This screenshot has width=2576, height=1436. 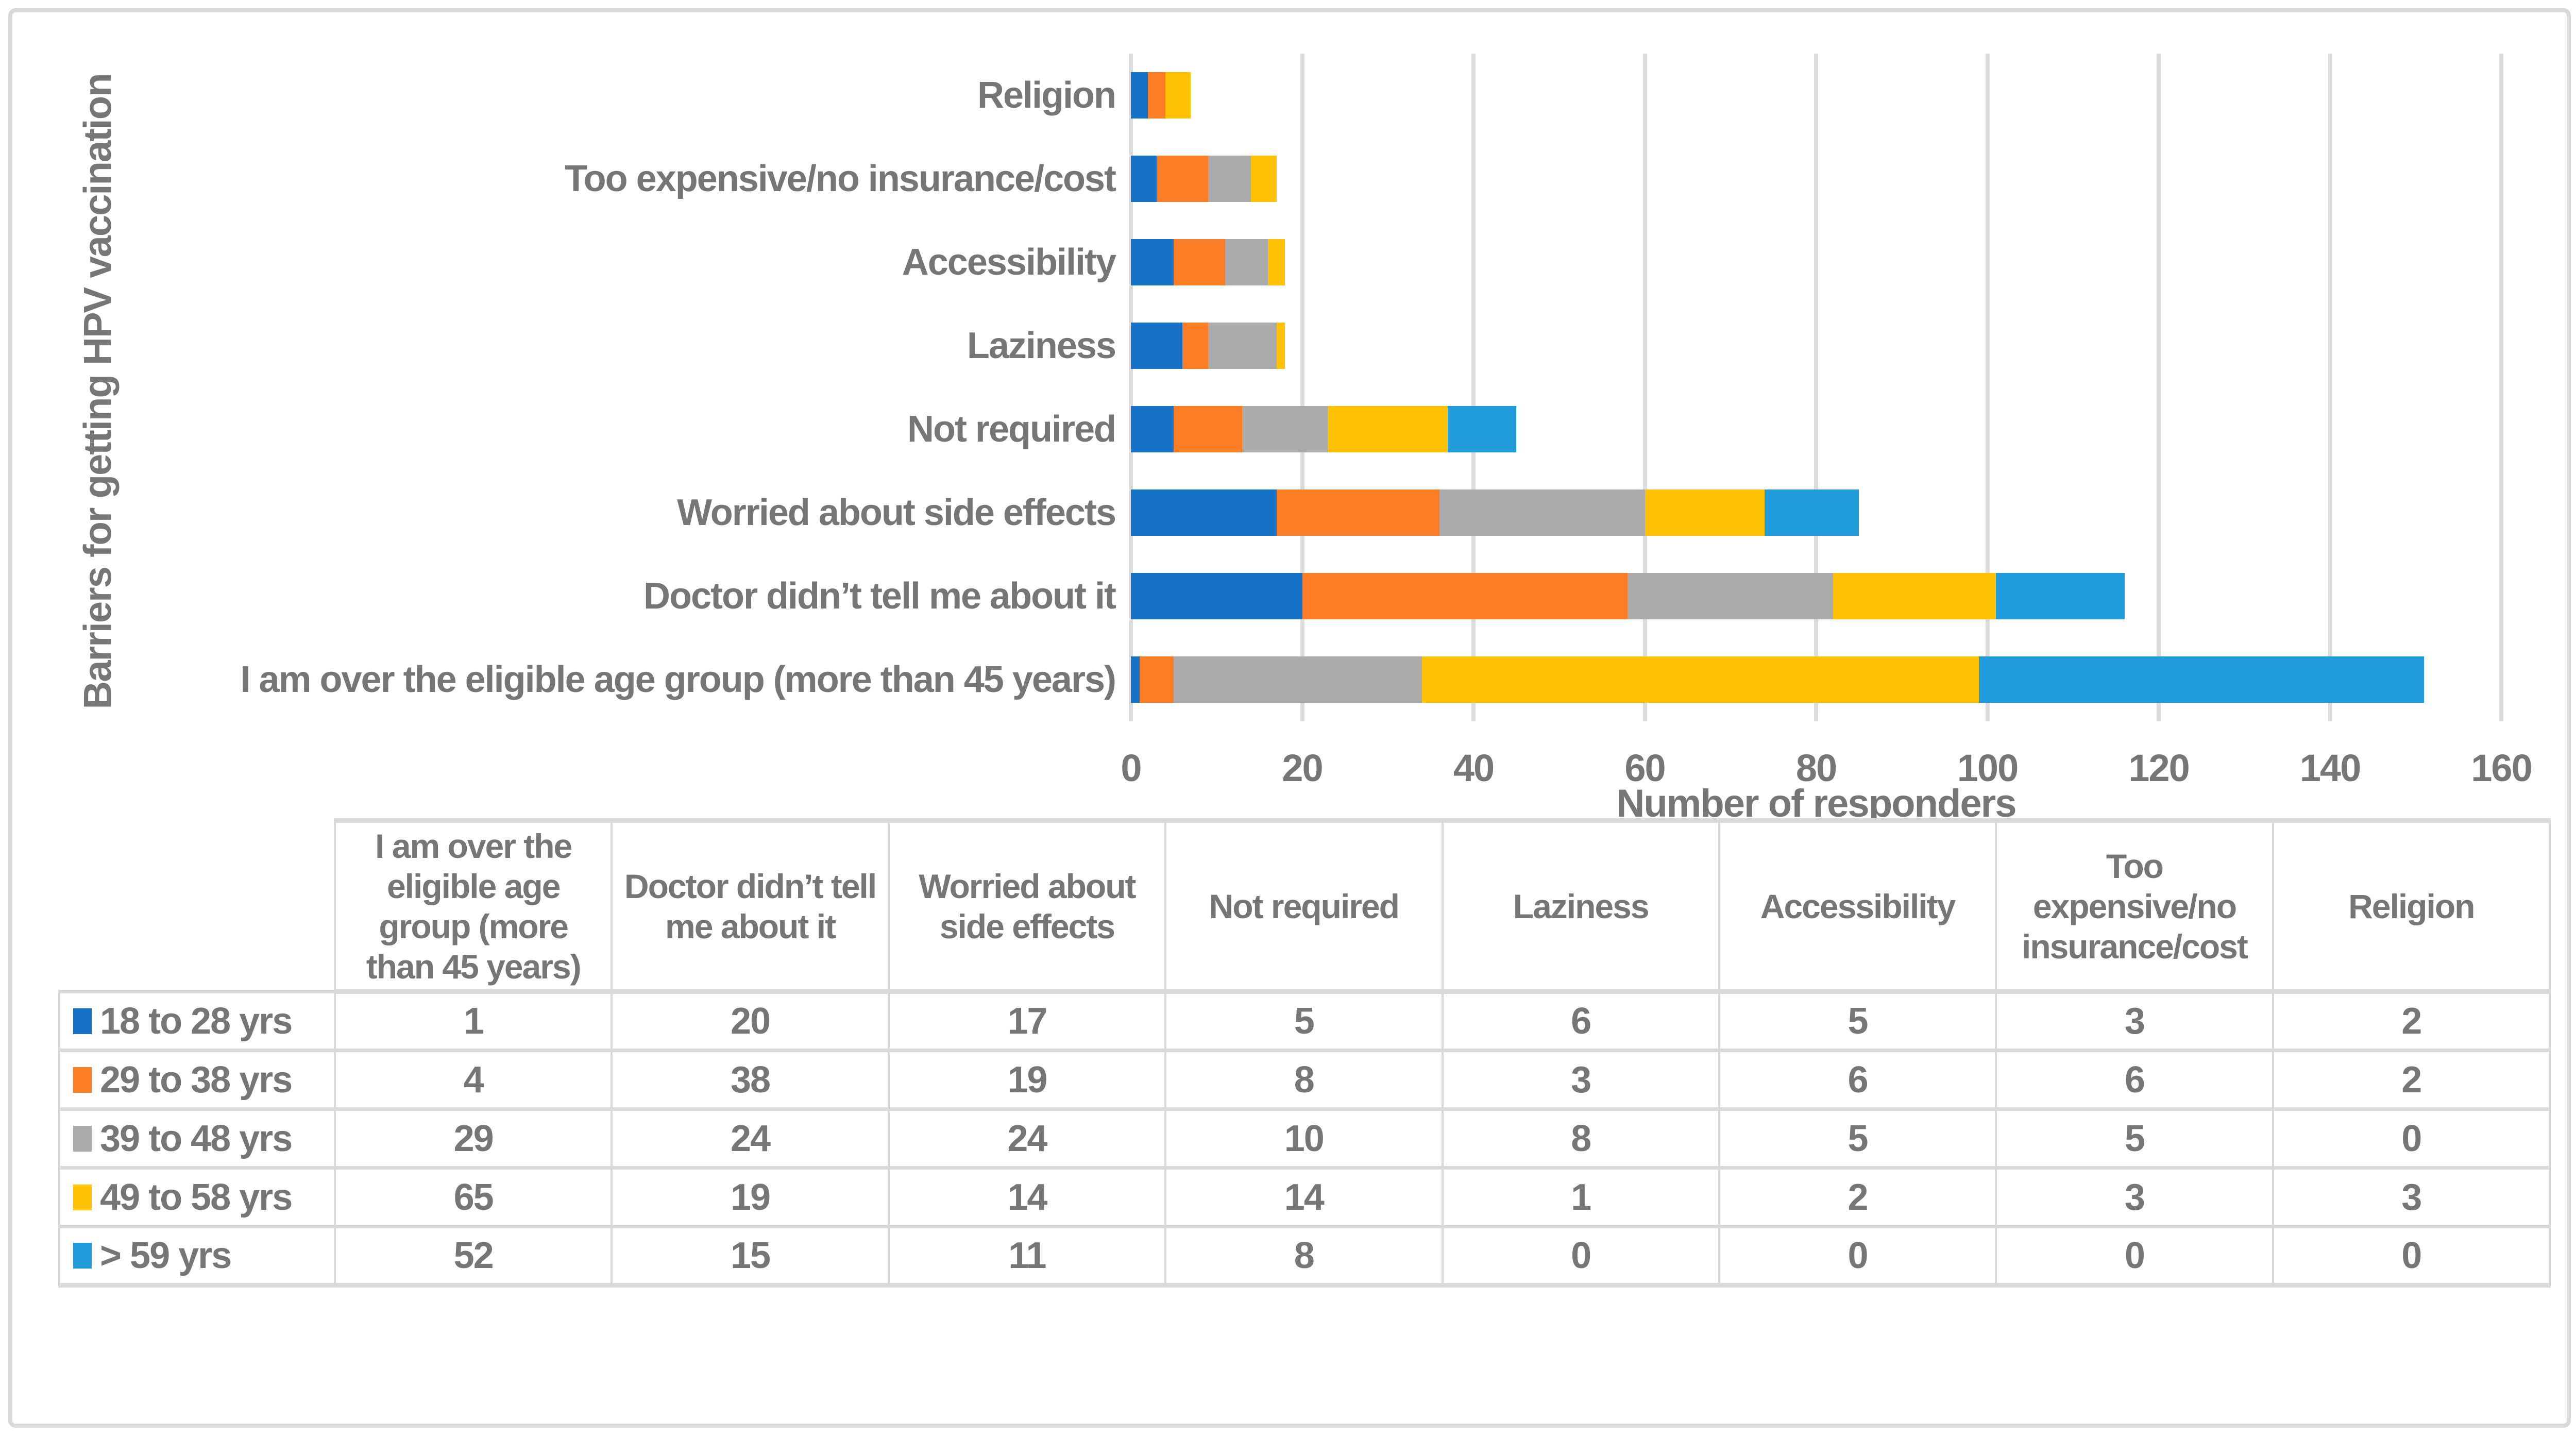 What do you see at coordinates (1131, 768) in the screenshot?
I see `x-tick-label: 0` at bounding box center [1131, 768].